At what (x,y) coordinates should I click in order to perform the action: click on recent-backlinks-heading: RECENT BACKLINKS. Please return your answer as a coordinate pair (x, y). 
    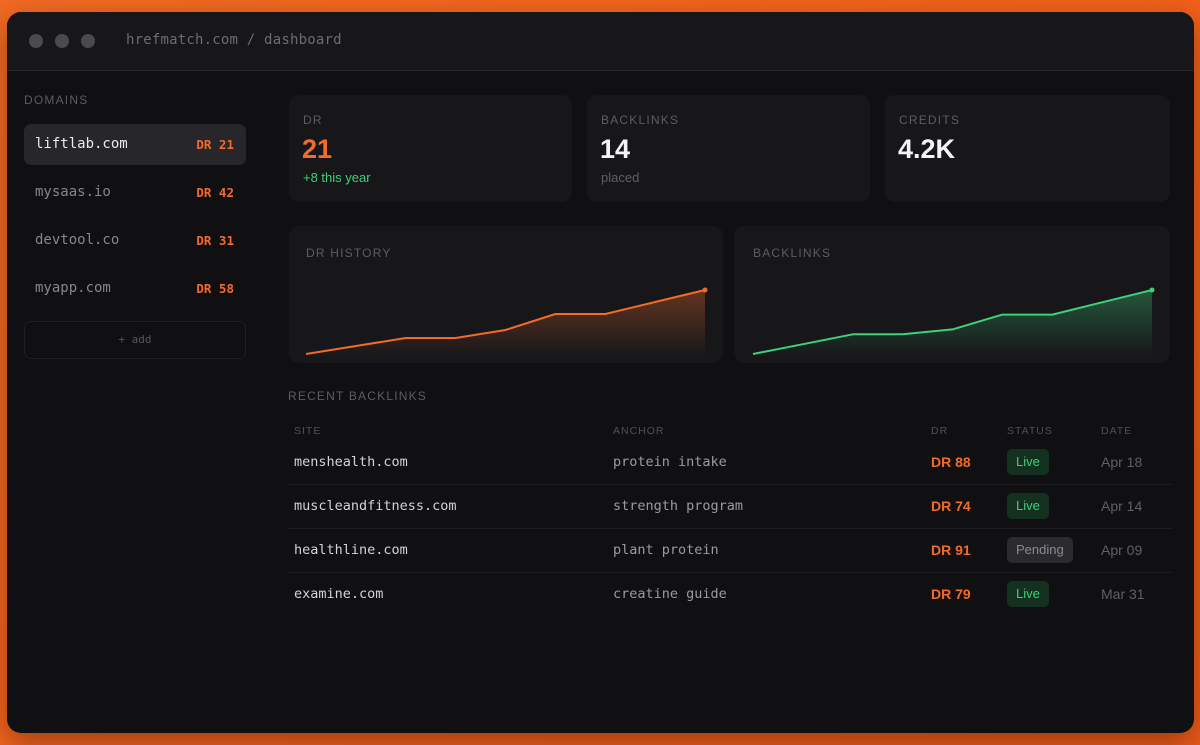
    Looking at the image, I should click on (358, 396).